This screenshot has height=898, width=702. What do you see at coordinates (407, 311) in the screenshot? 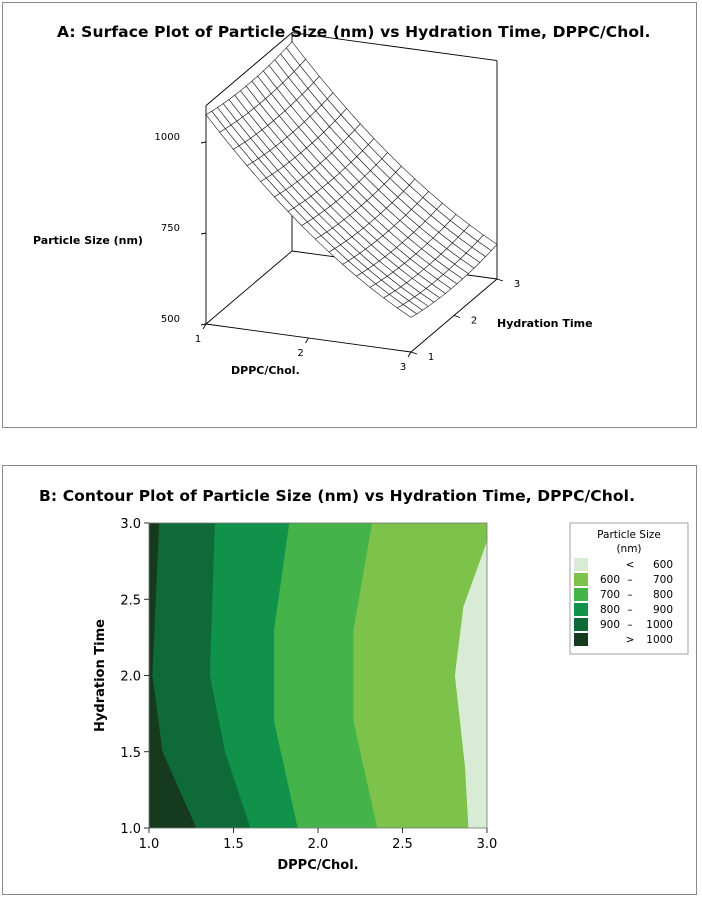
I see `surface-cell` at bounding box center [407, 311].